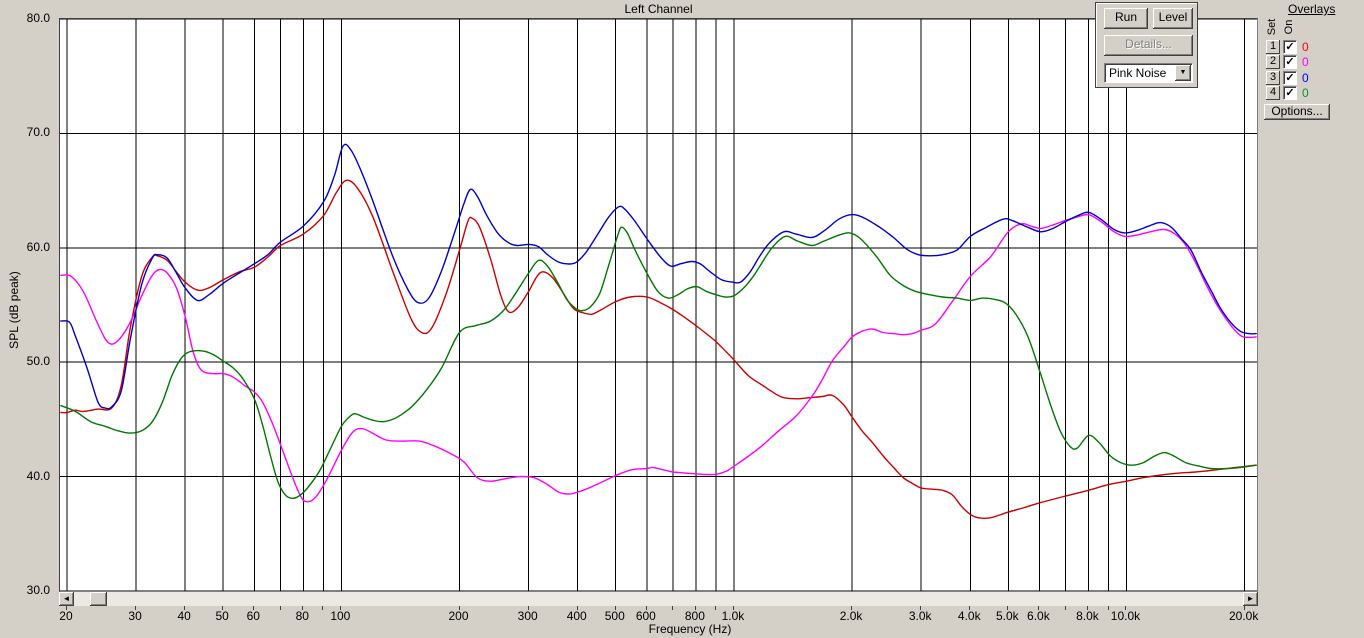 This screenshot has height=638, width=1364. Describe the element at coordinates (222, 616) in the screenshot. I see `x-tick-label: 50` at that location.